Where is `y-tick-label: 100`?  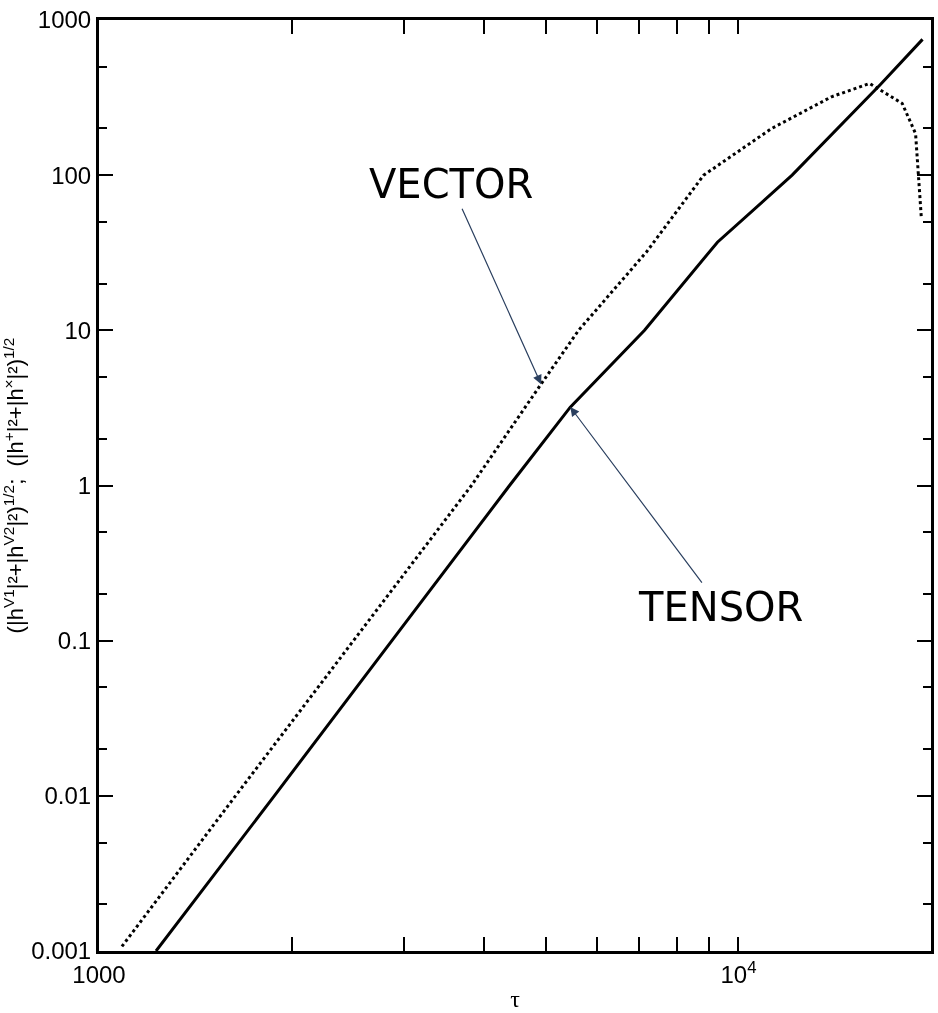 y-tick-label: 100 is located at coordinates (71, 175).